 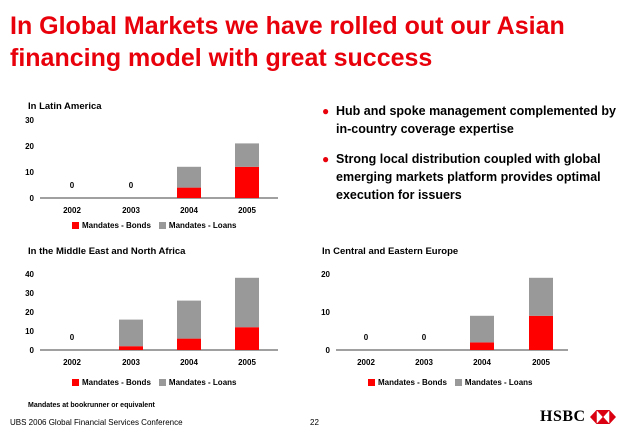 What do you see at coordinates (602, 417) in the screenshot?
I see `hexagon-logo-icon` at bounding box center [602, 417].